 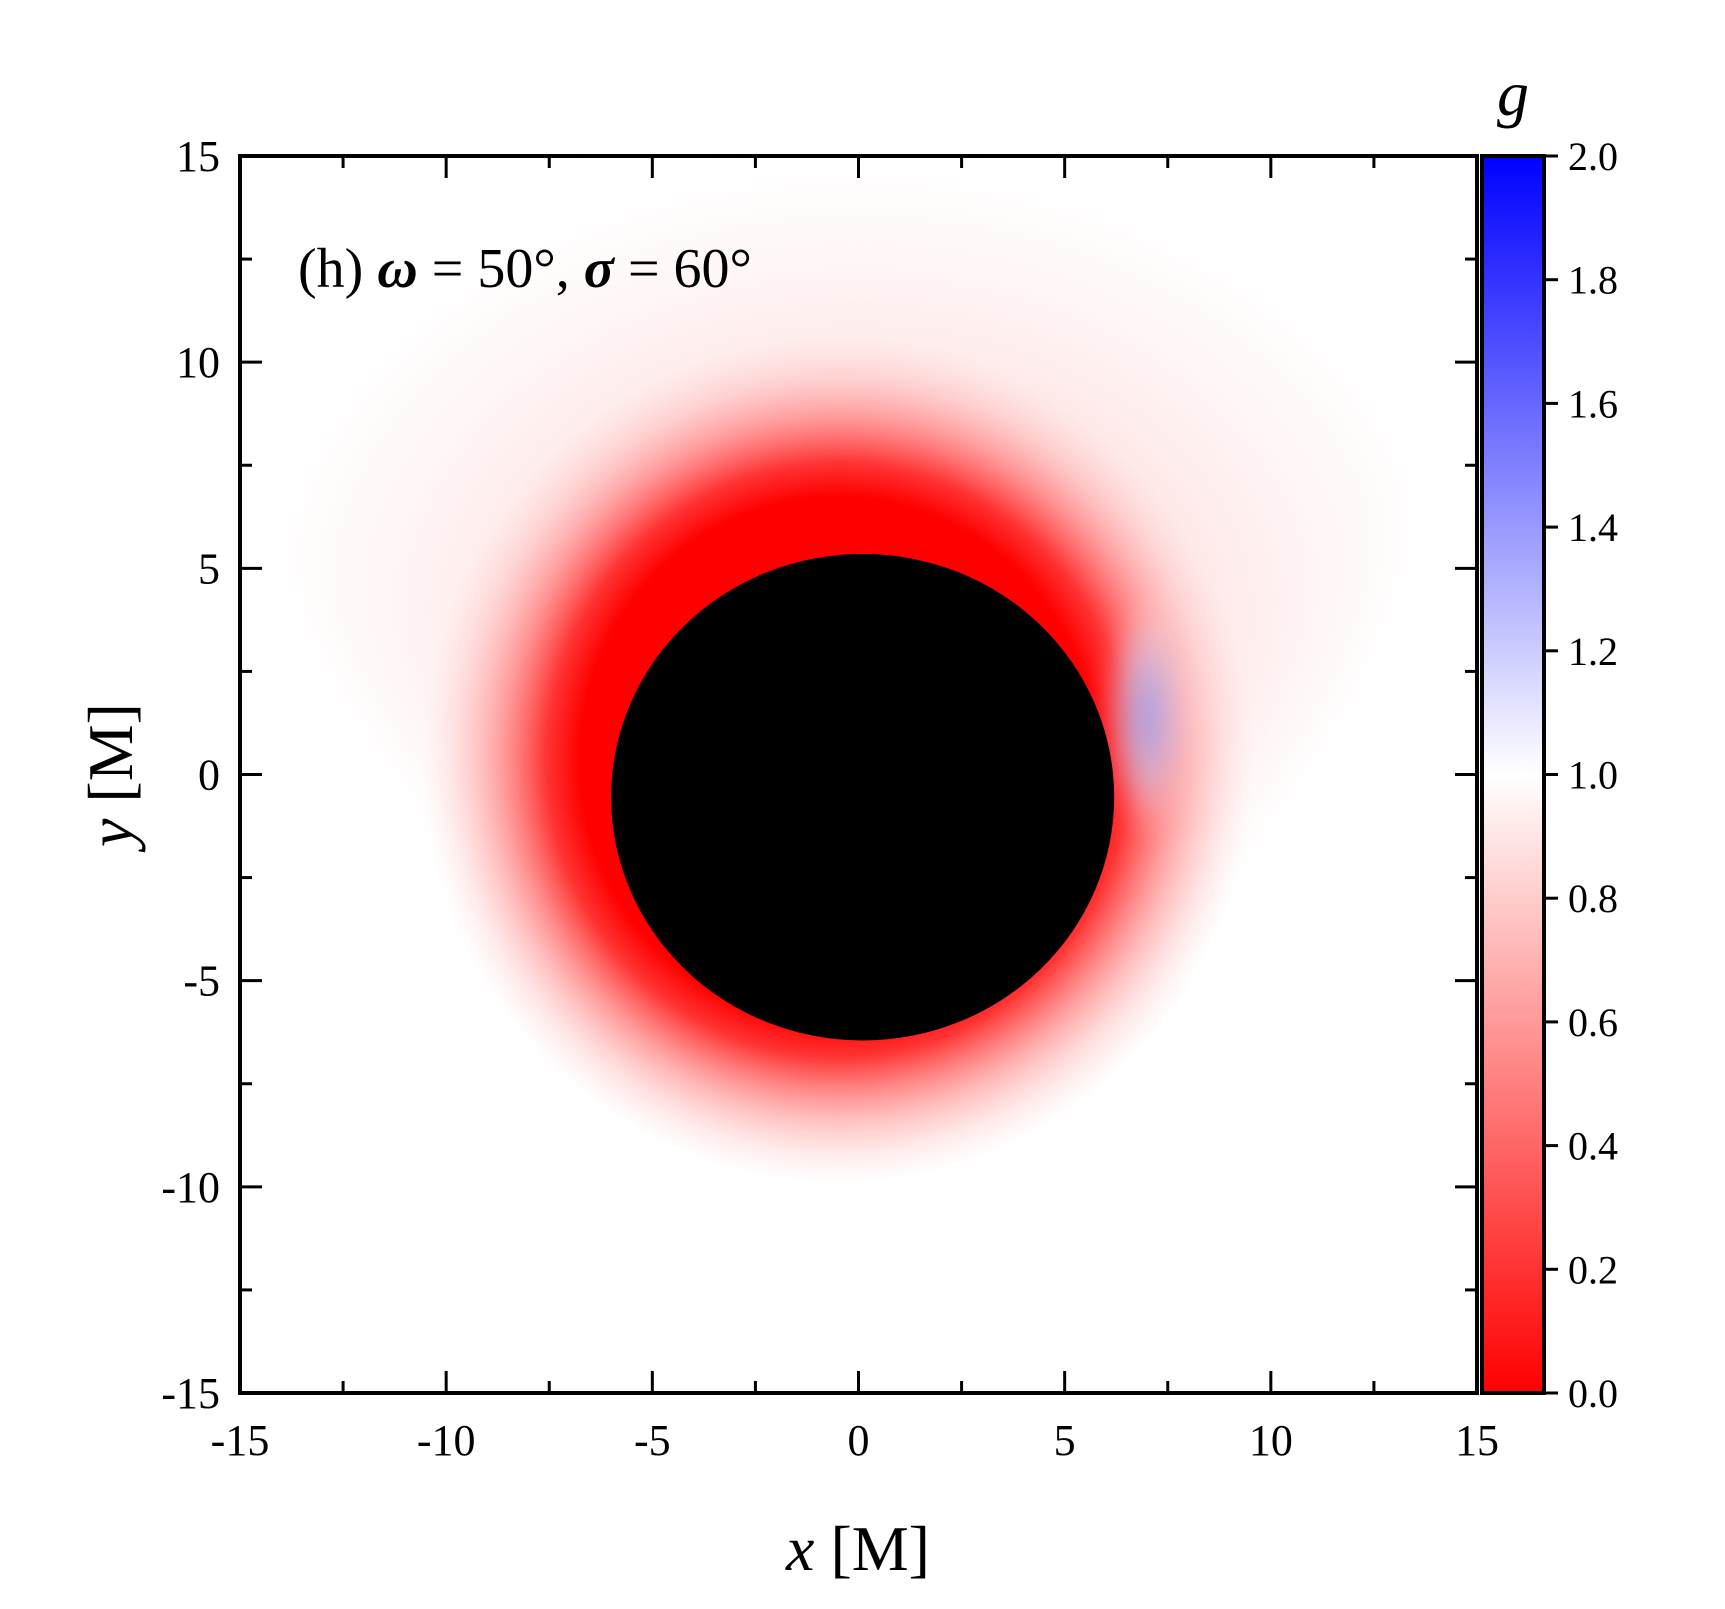 What do you see at coordinates (198, 362) in the screenshot?
I see `y-tick-label: 10` at bounding box center [198, 362].